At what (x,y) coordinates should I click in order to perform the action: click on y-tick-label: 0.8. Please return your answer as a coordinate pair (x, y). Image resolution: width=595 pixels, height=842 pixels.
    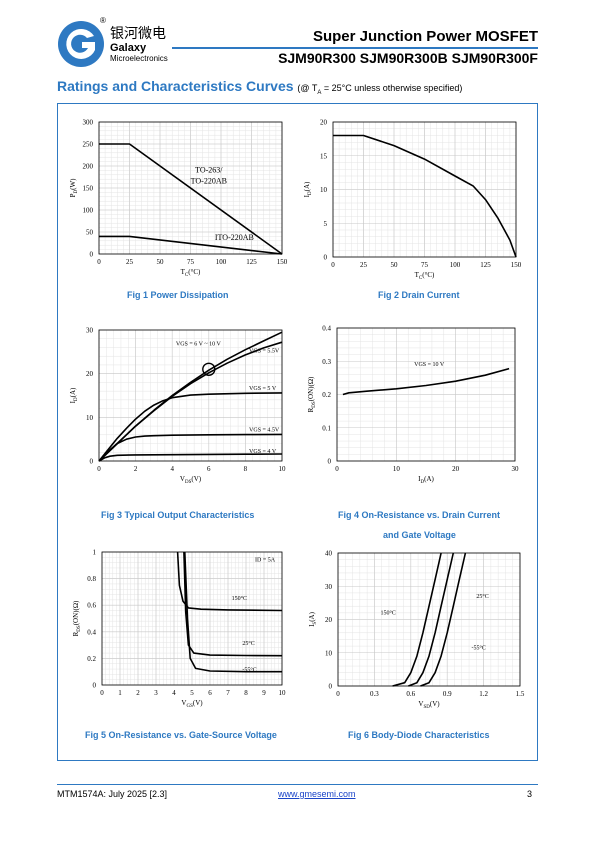
    Looking at the image, I should click on (91, 579).